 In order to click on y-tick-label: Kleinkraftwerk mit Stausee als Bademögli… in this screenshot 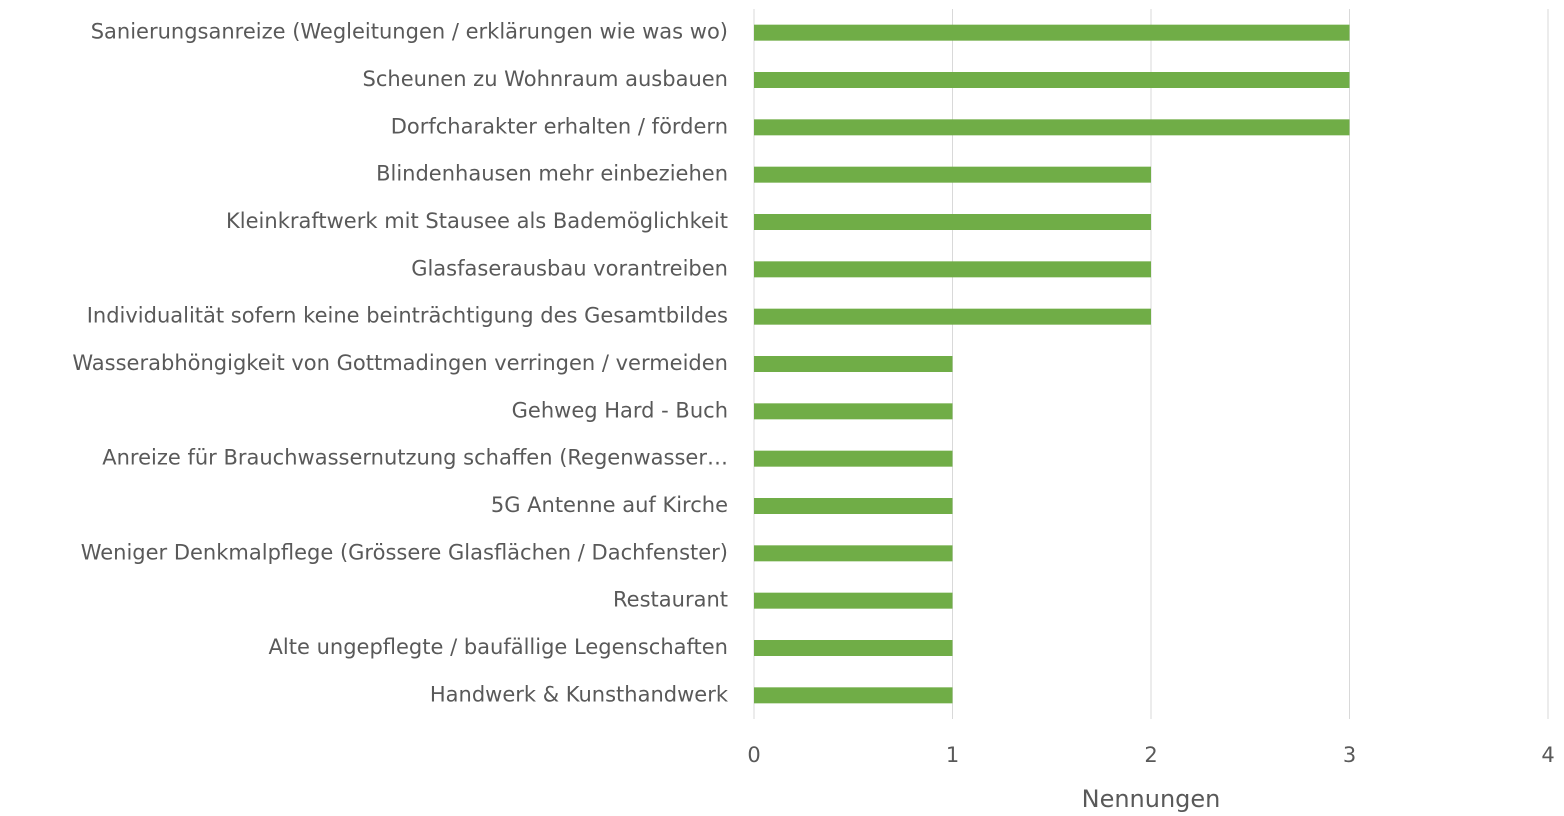, I will do `click(477, 221)`.